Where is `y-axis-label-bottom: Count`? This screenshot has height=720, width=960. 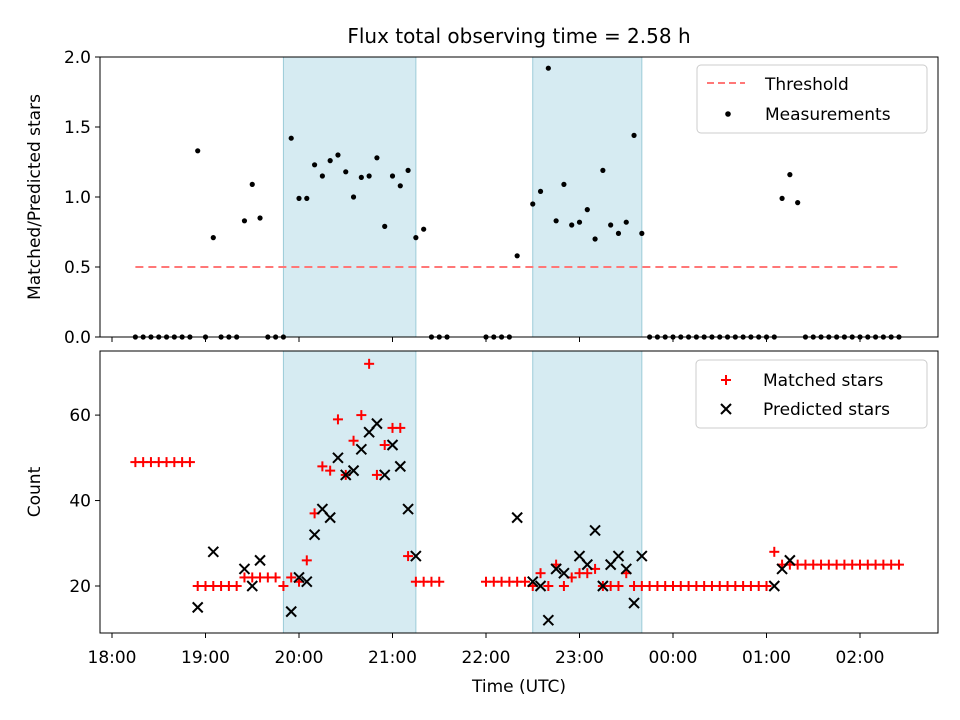
y-axis-label-bottom: Count is located at coordinates (35, 491).